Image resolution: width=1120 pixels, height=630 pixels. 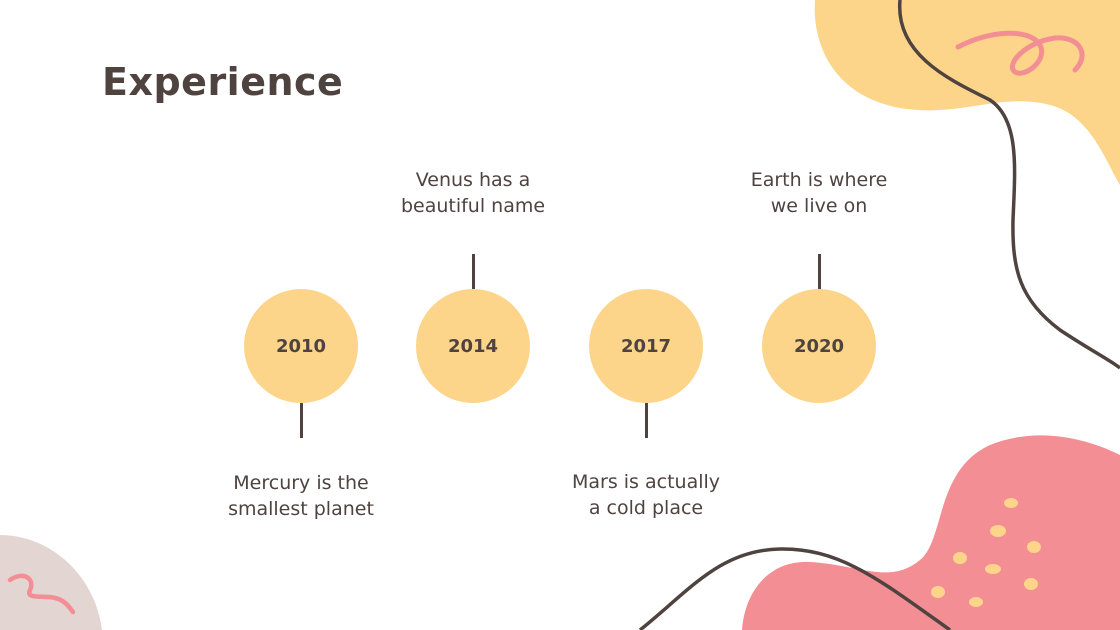 What do you see at coordinates (819, 193) in the screenshot?
I see `timeline-description: Earth is where we live on` at bounding box center [819, 193].